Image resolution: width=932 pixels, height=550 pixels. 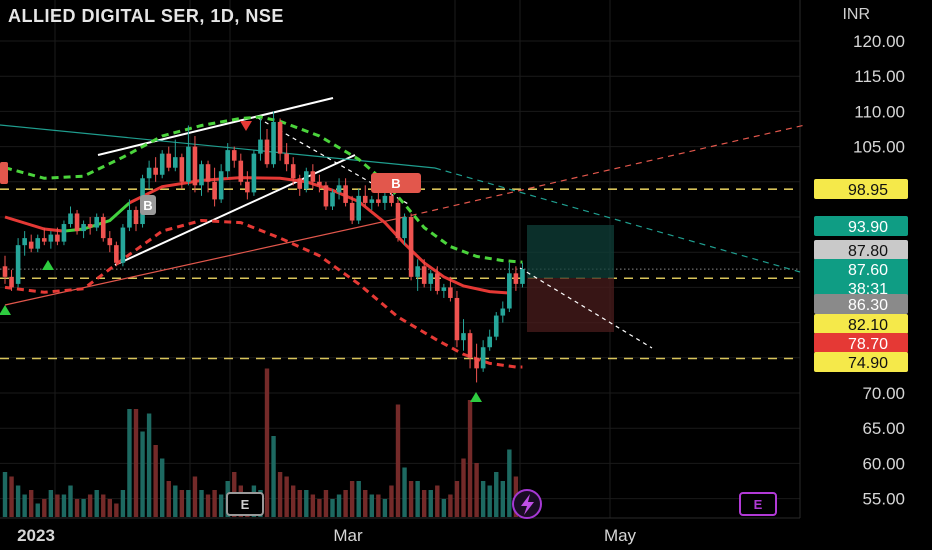 What do you see at coordinates (602, 171) in the screenshot?
I see `red-trendline-extension` at bounding box center [602, 171].